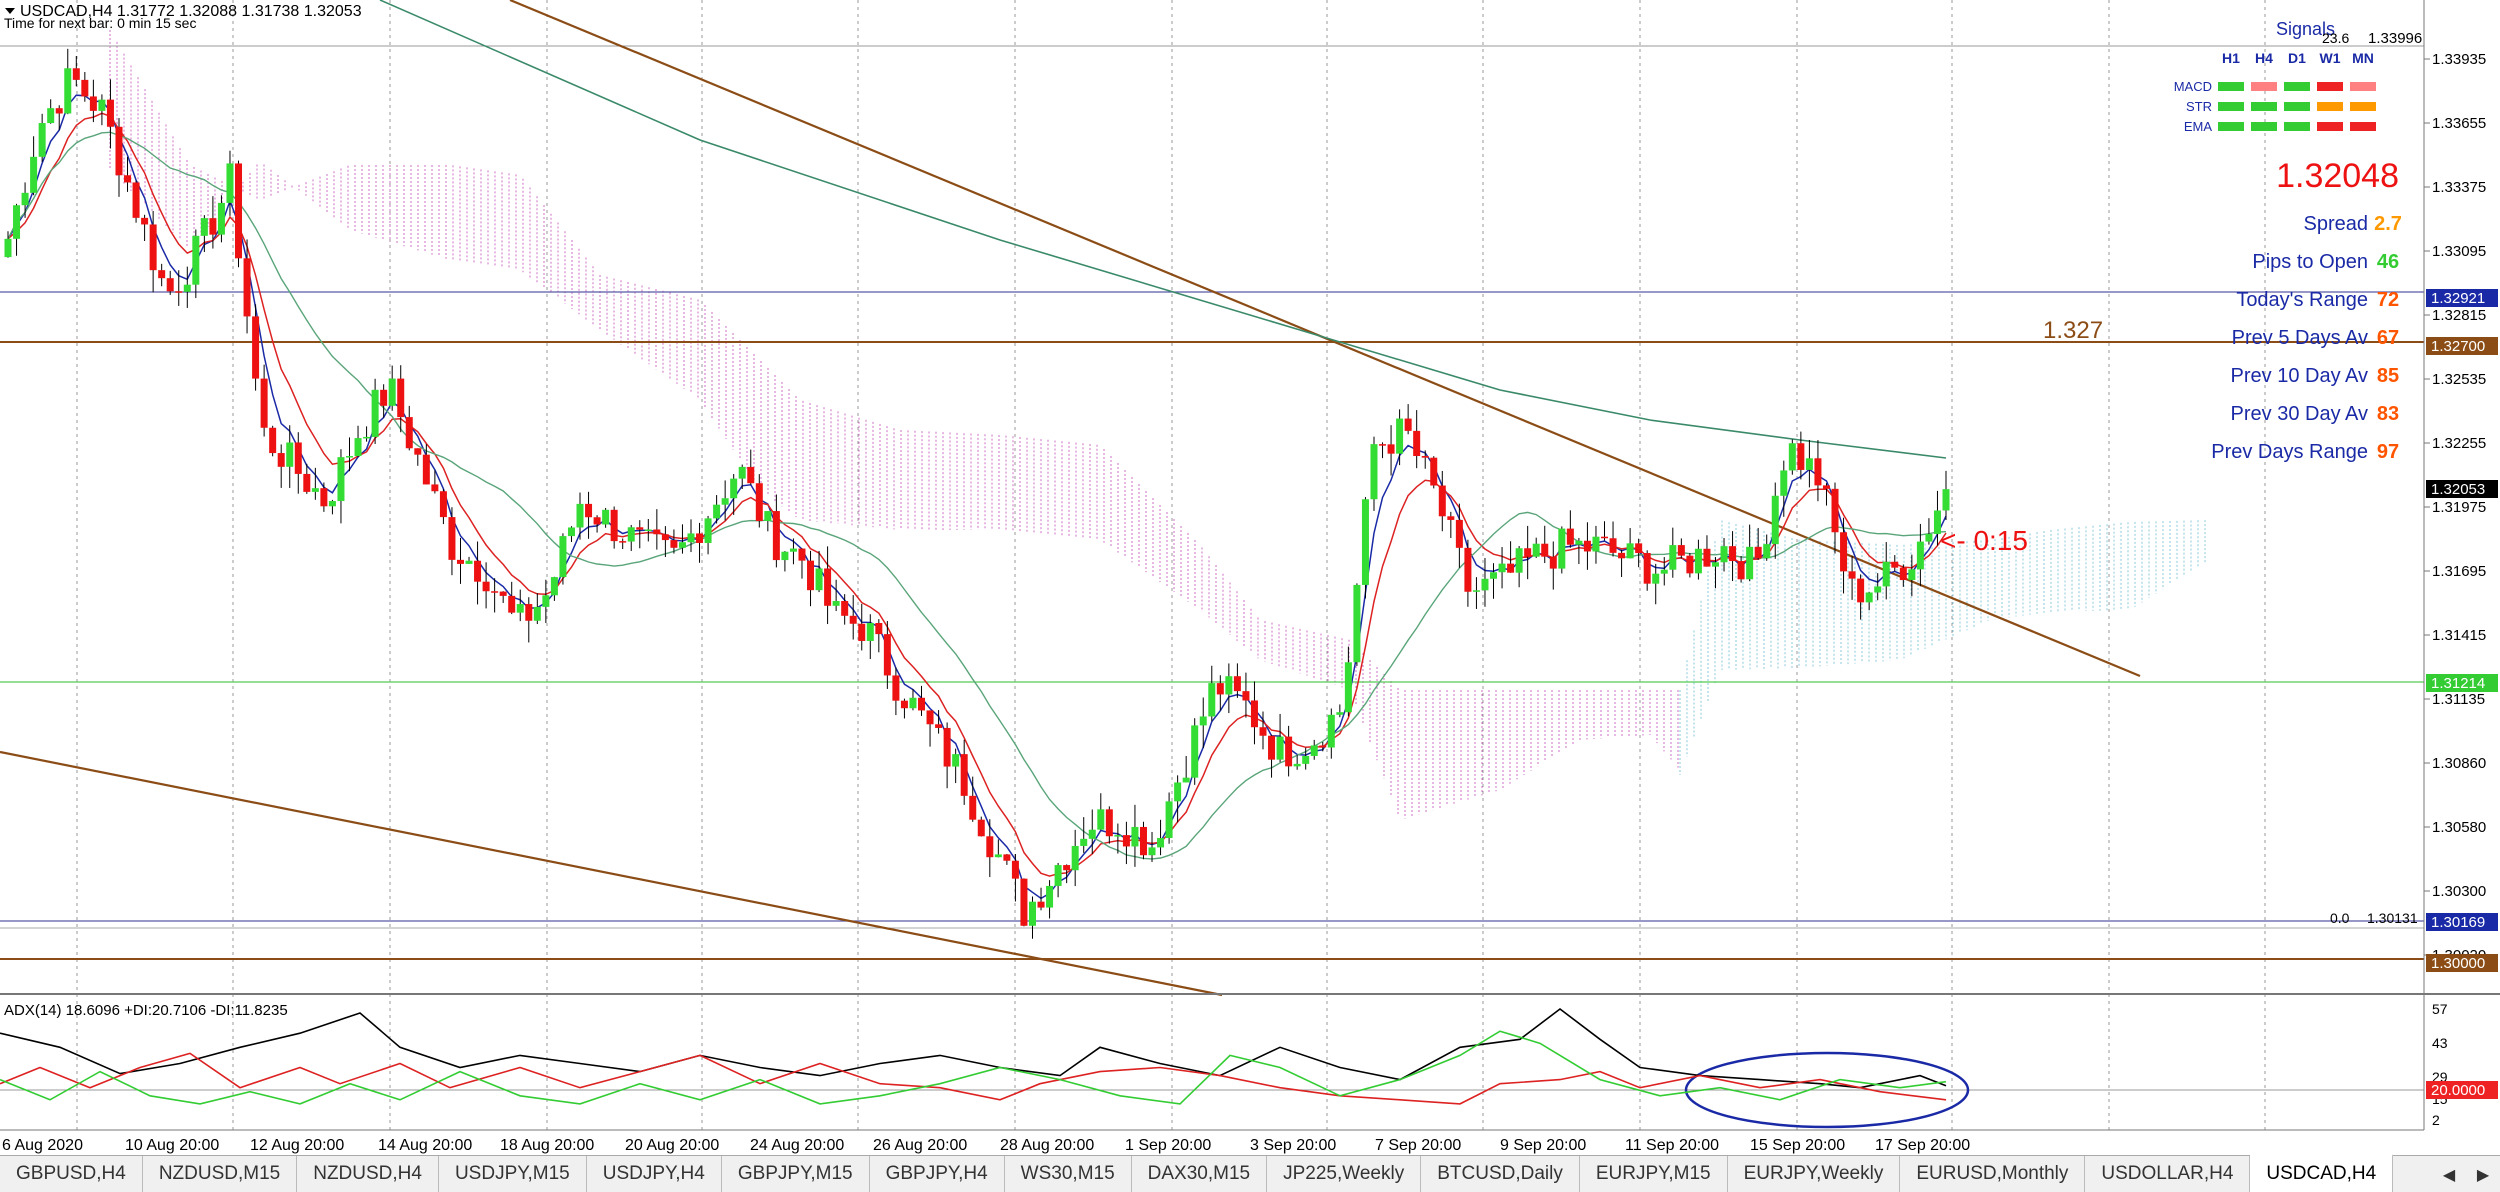 This screenshot has width=2500, height=1192. I want to click on tab-bar-spacer, so click(2412, 1174).